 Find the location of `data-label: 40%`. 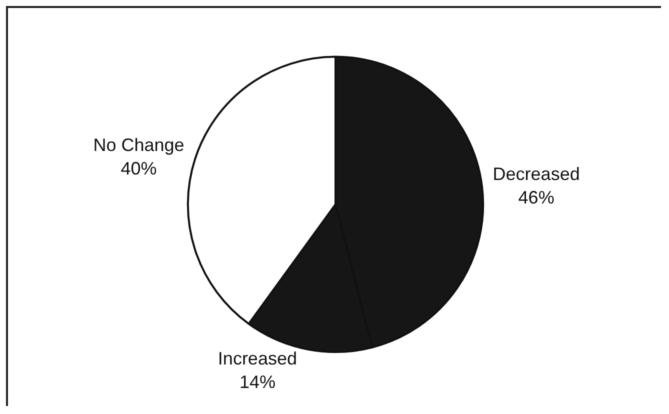

data-label: 40% is located at coordinates (138, 168).